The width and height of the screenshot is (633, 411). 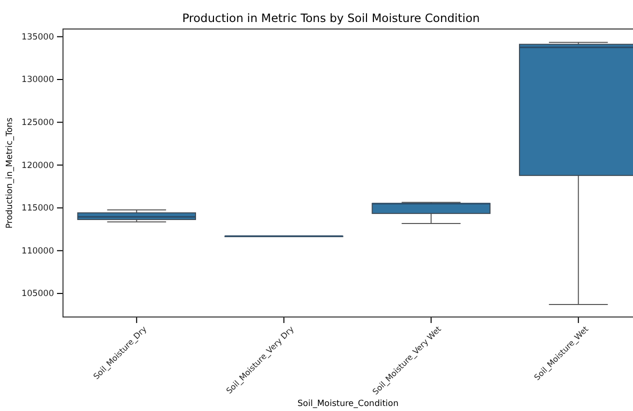 What do you see at coordinates (348, 404) in the screenshot?
I see `x-axis-title: Soil_Moisture_Condition` at bounding box center [348, 404].